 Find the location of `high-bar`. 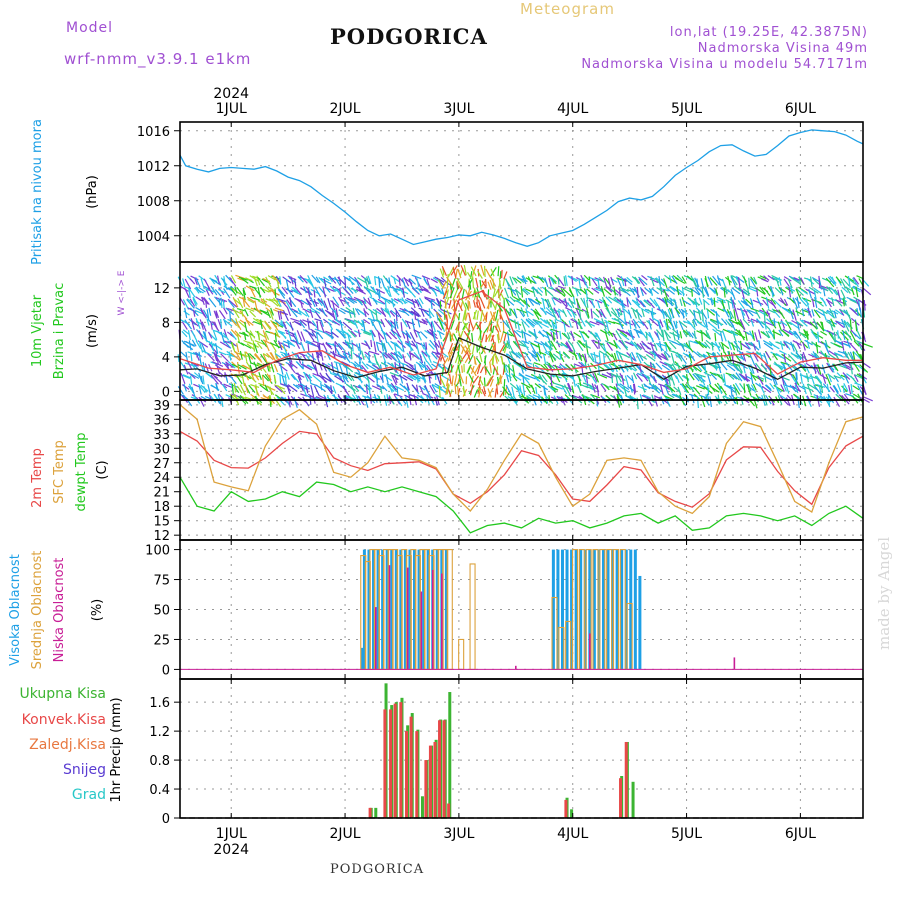

high-bar is located at coordinates (428, 609).